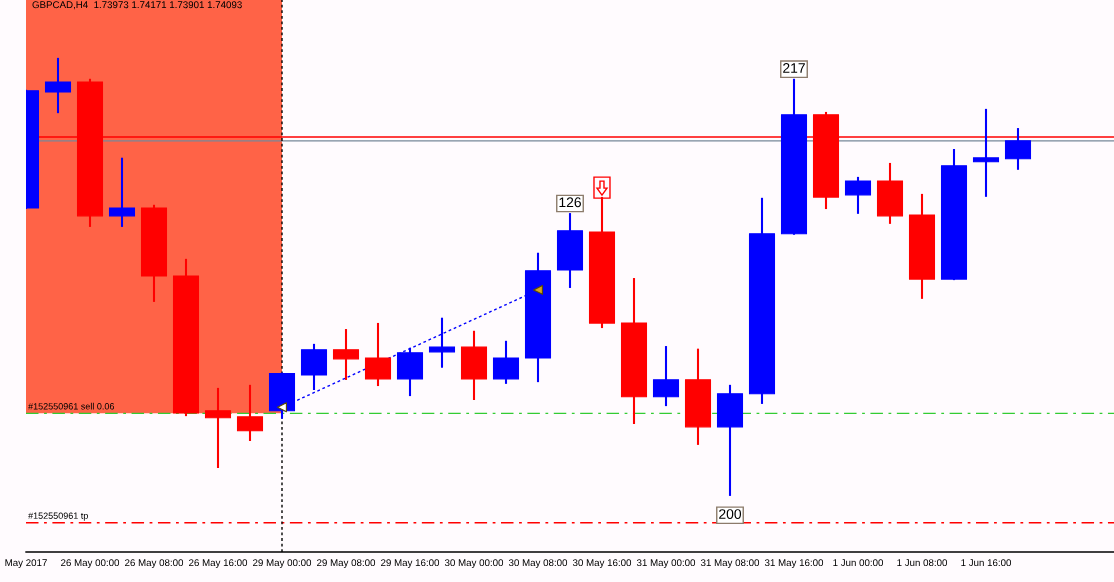 Image resolution: width=1114 pixels, height=582 pixels. Describe the element at coordinates (137, 5) in the screenshot. I see `chart-title: GBPCAD,H4 1.73973 1.74171 1.73901 1.74093` at that location.